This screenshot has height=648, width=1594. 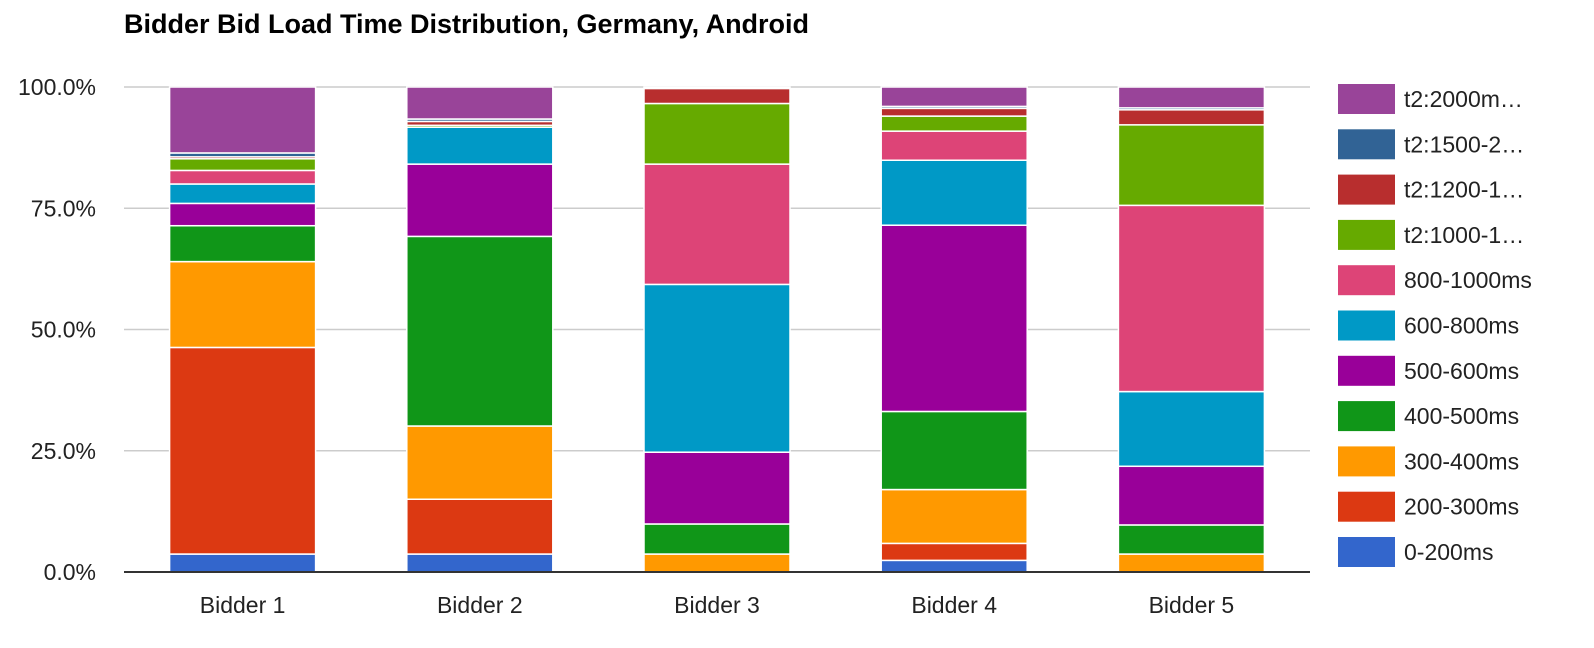 What do you see at coordinates (1192, 605) in the screenshot?
I see `x-tick-label: Bidder 5` at bounding box center [1192, 605].